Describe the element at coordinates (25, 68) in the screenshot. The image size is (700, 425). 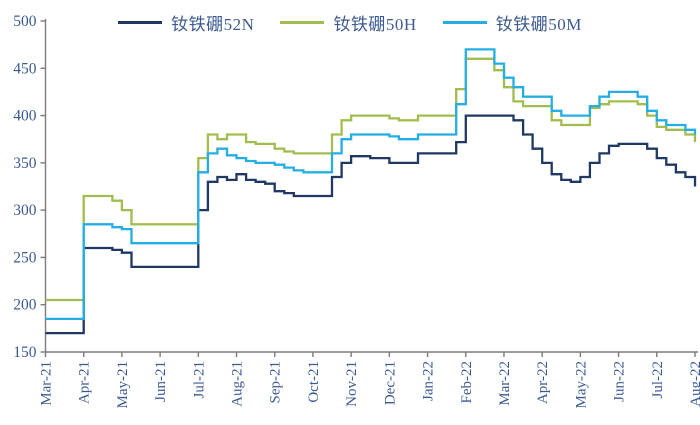
I see `svg-text: 450` at that location.